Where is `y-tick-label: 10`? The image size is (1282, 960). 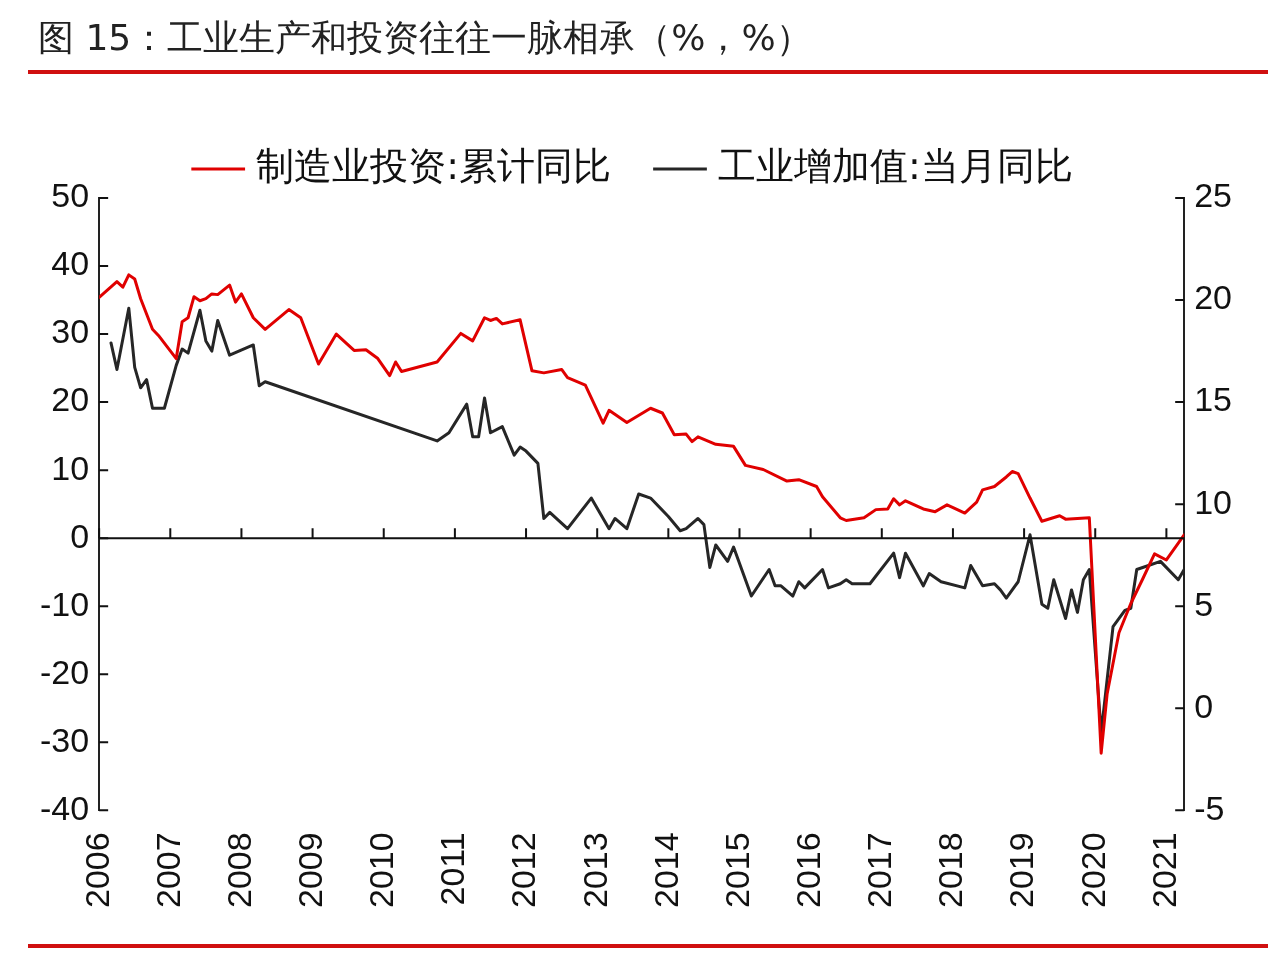
y-tick-label: 10 is located at coordinates (70, 467).